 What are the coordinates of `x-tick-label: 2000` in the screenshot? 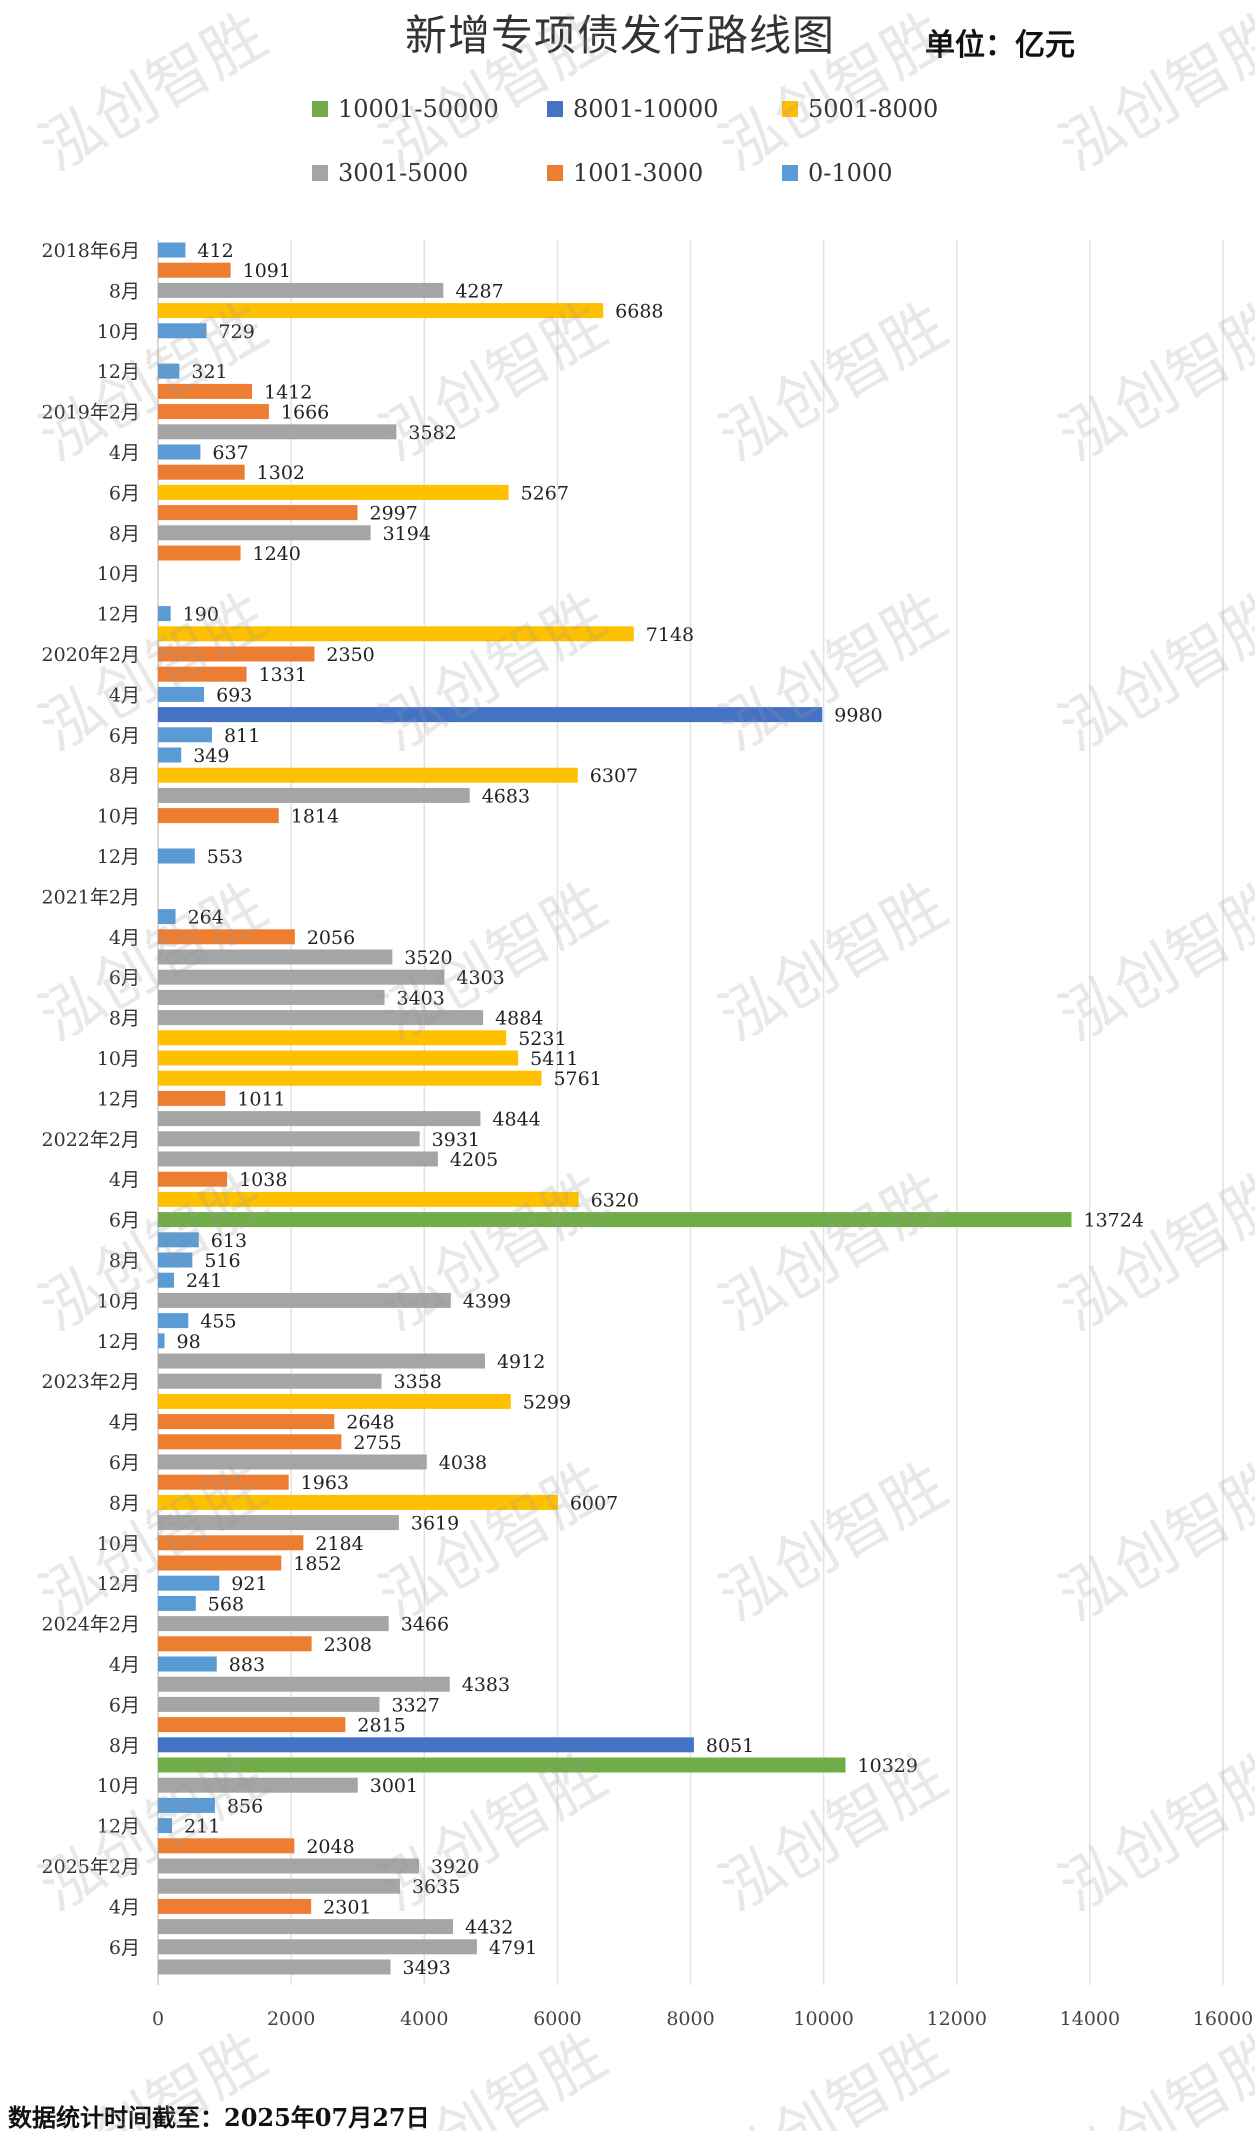 It's located at (291, 2019).